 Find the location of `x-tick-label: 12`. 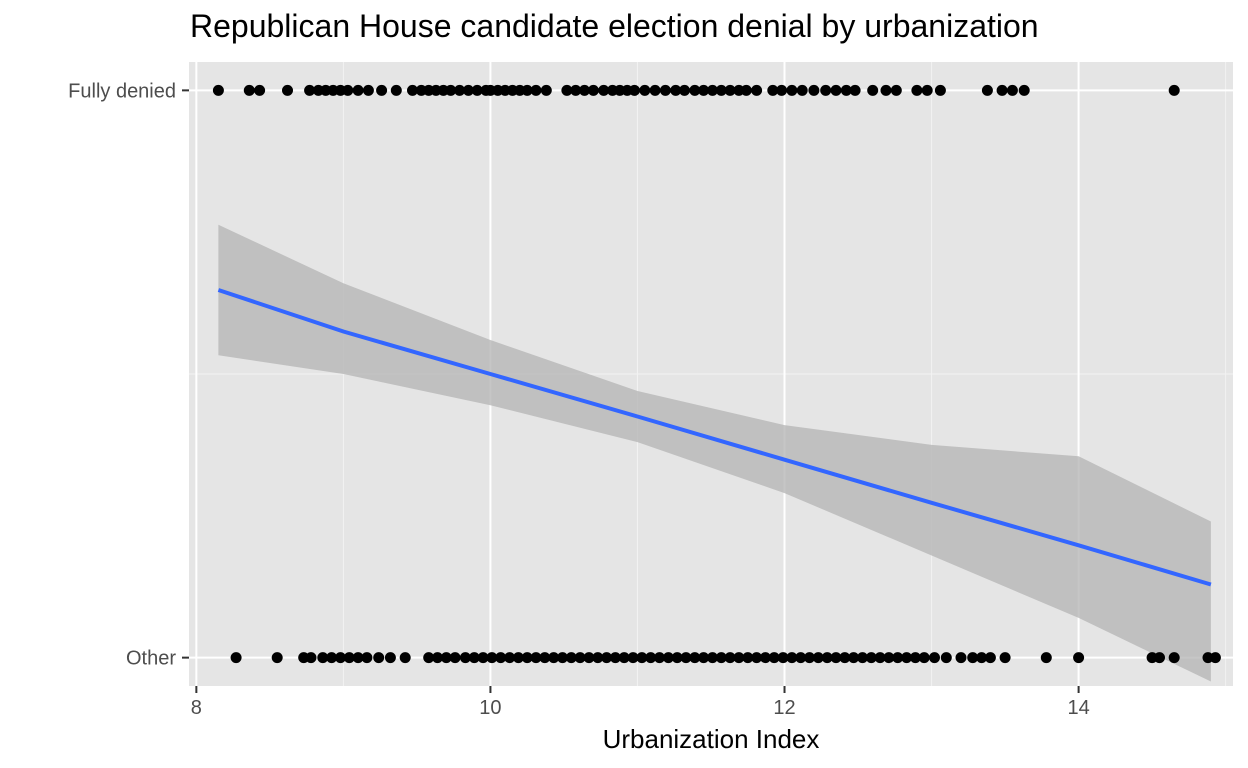

x-tick-label: 12 is located at coordinates (784, 708).